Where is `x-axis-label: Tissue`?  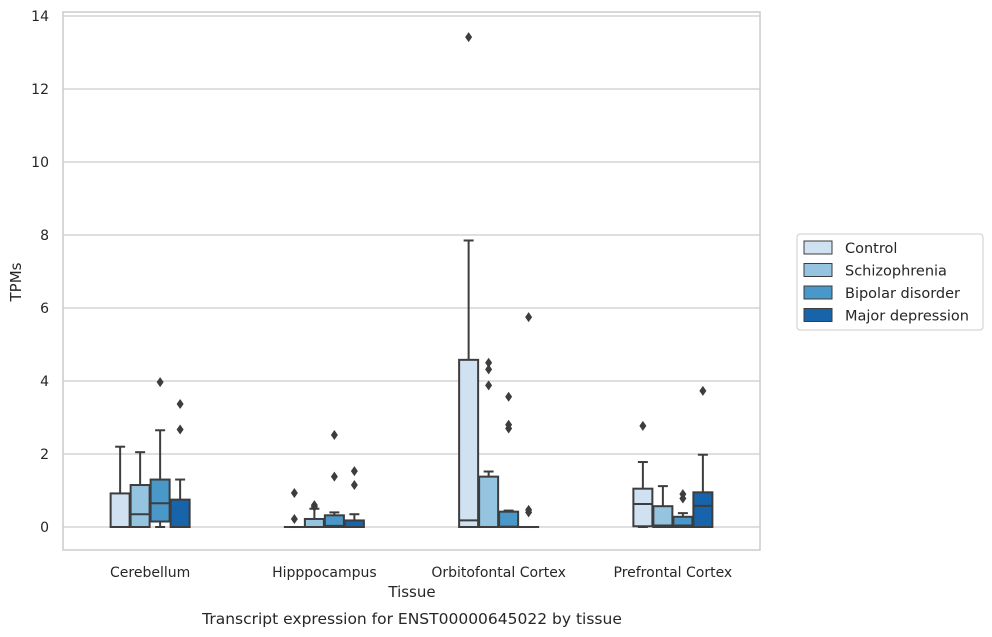
x-axis-label: Tissue is located at coordinates (411, 592).